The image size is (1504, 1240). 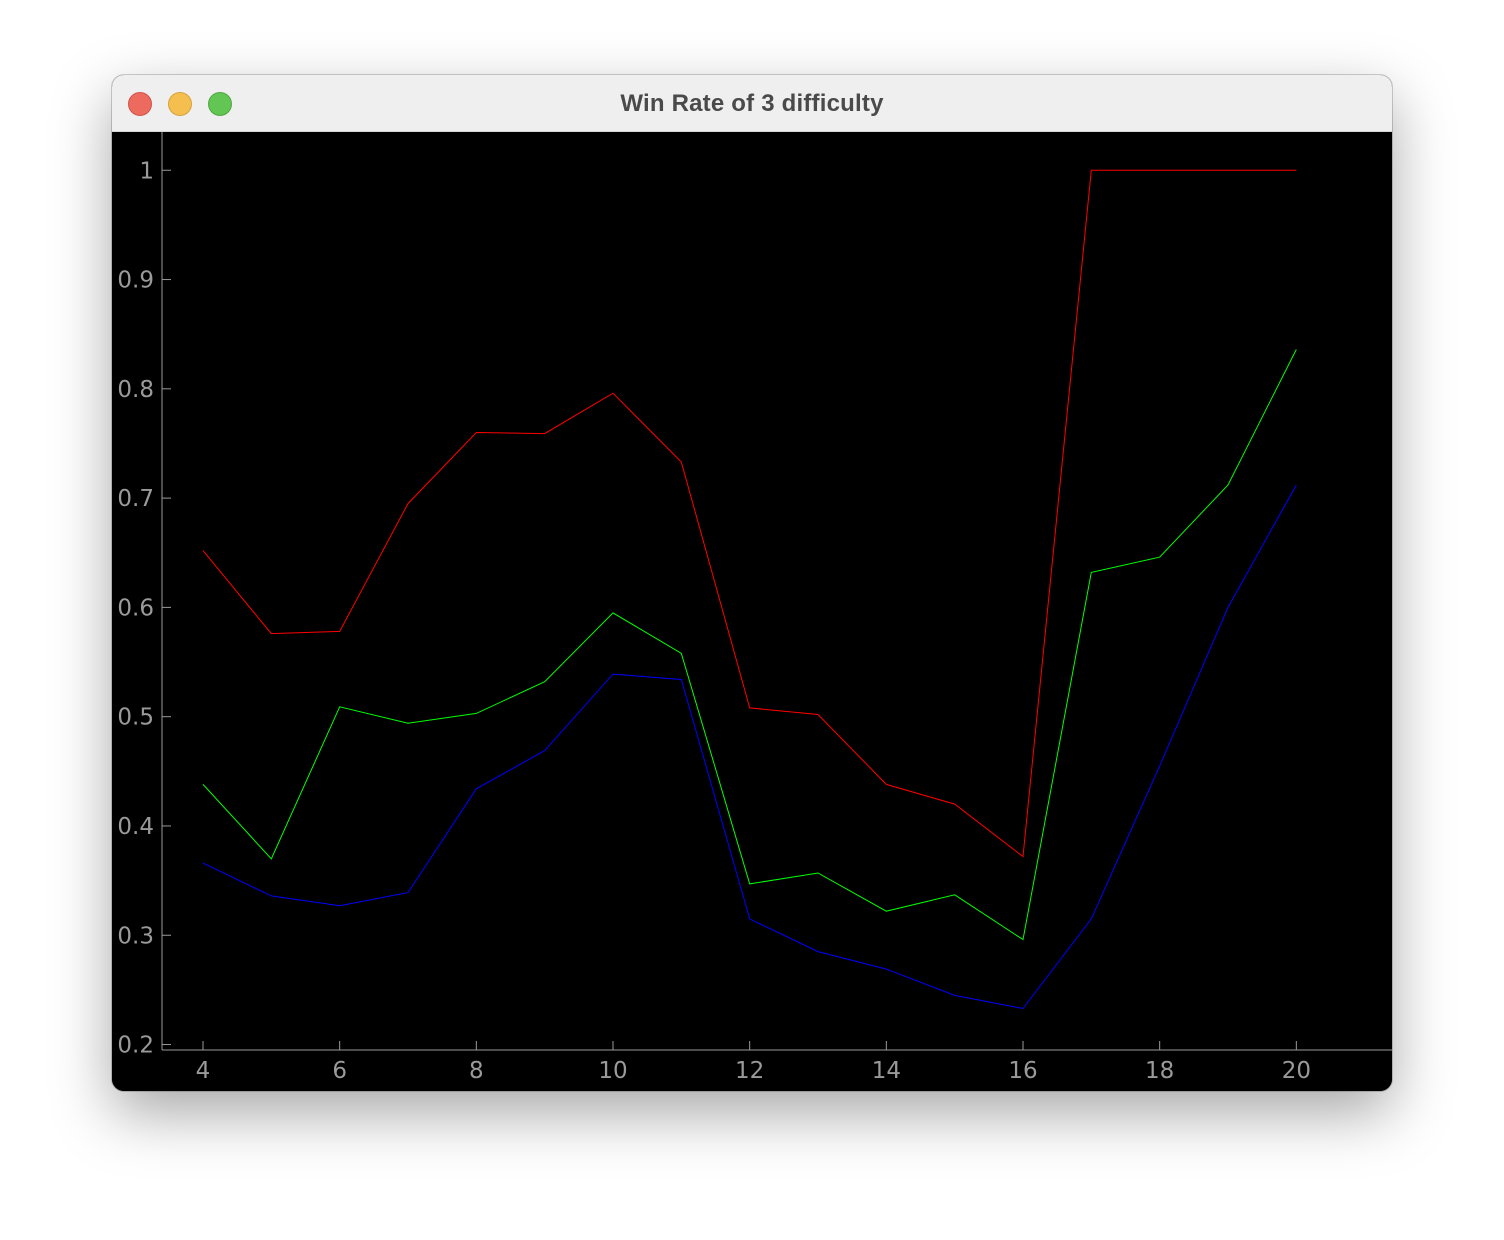 What do you see at coordinates (180, 104) in the screenshot?
I see `minimize-button` at bounding box center [180, 104].